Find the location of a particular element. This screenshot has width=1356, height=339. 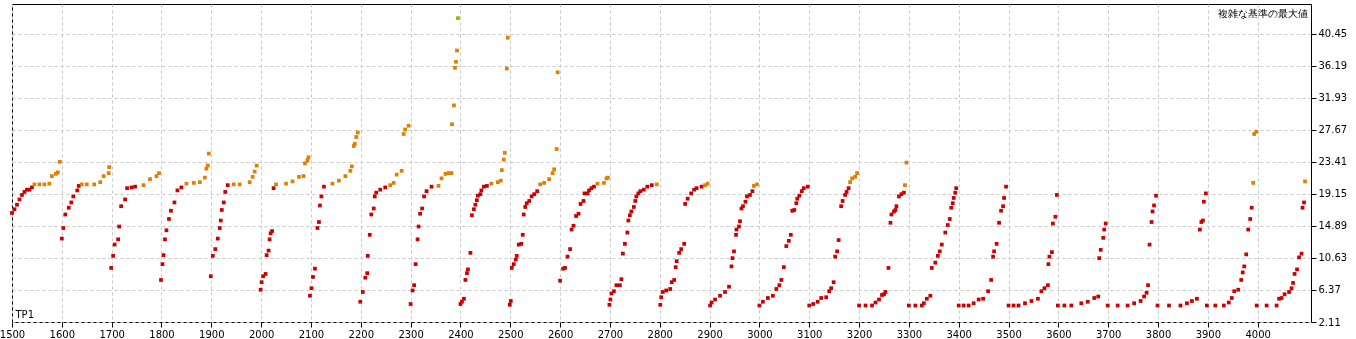

x-tick-label: 3800 is located at coordinates (1158, 333).